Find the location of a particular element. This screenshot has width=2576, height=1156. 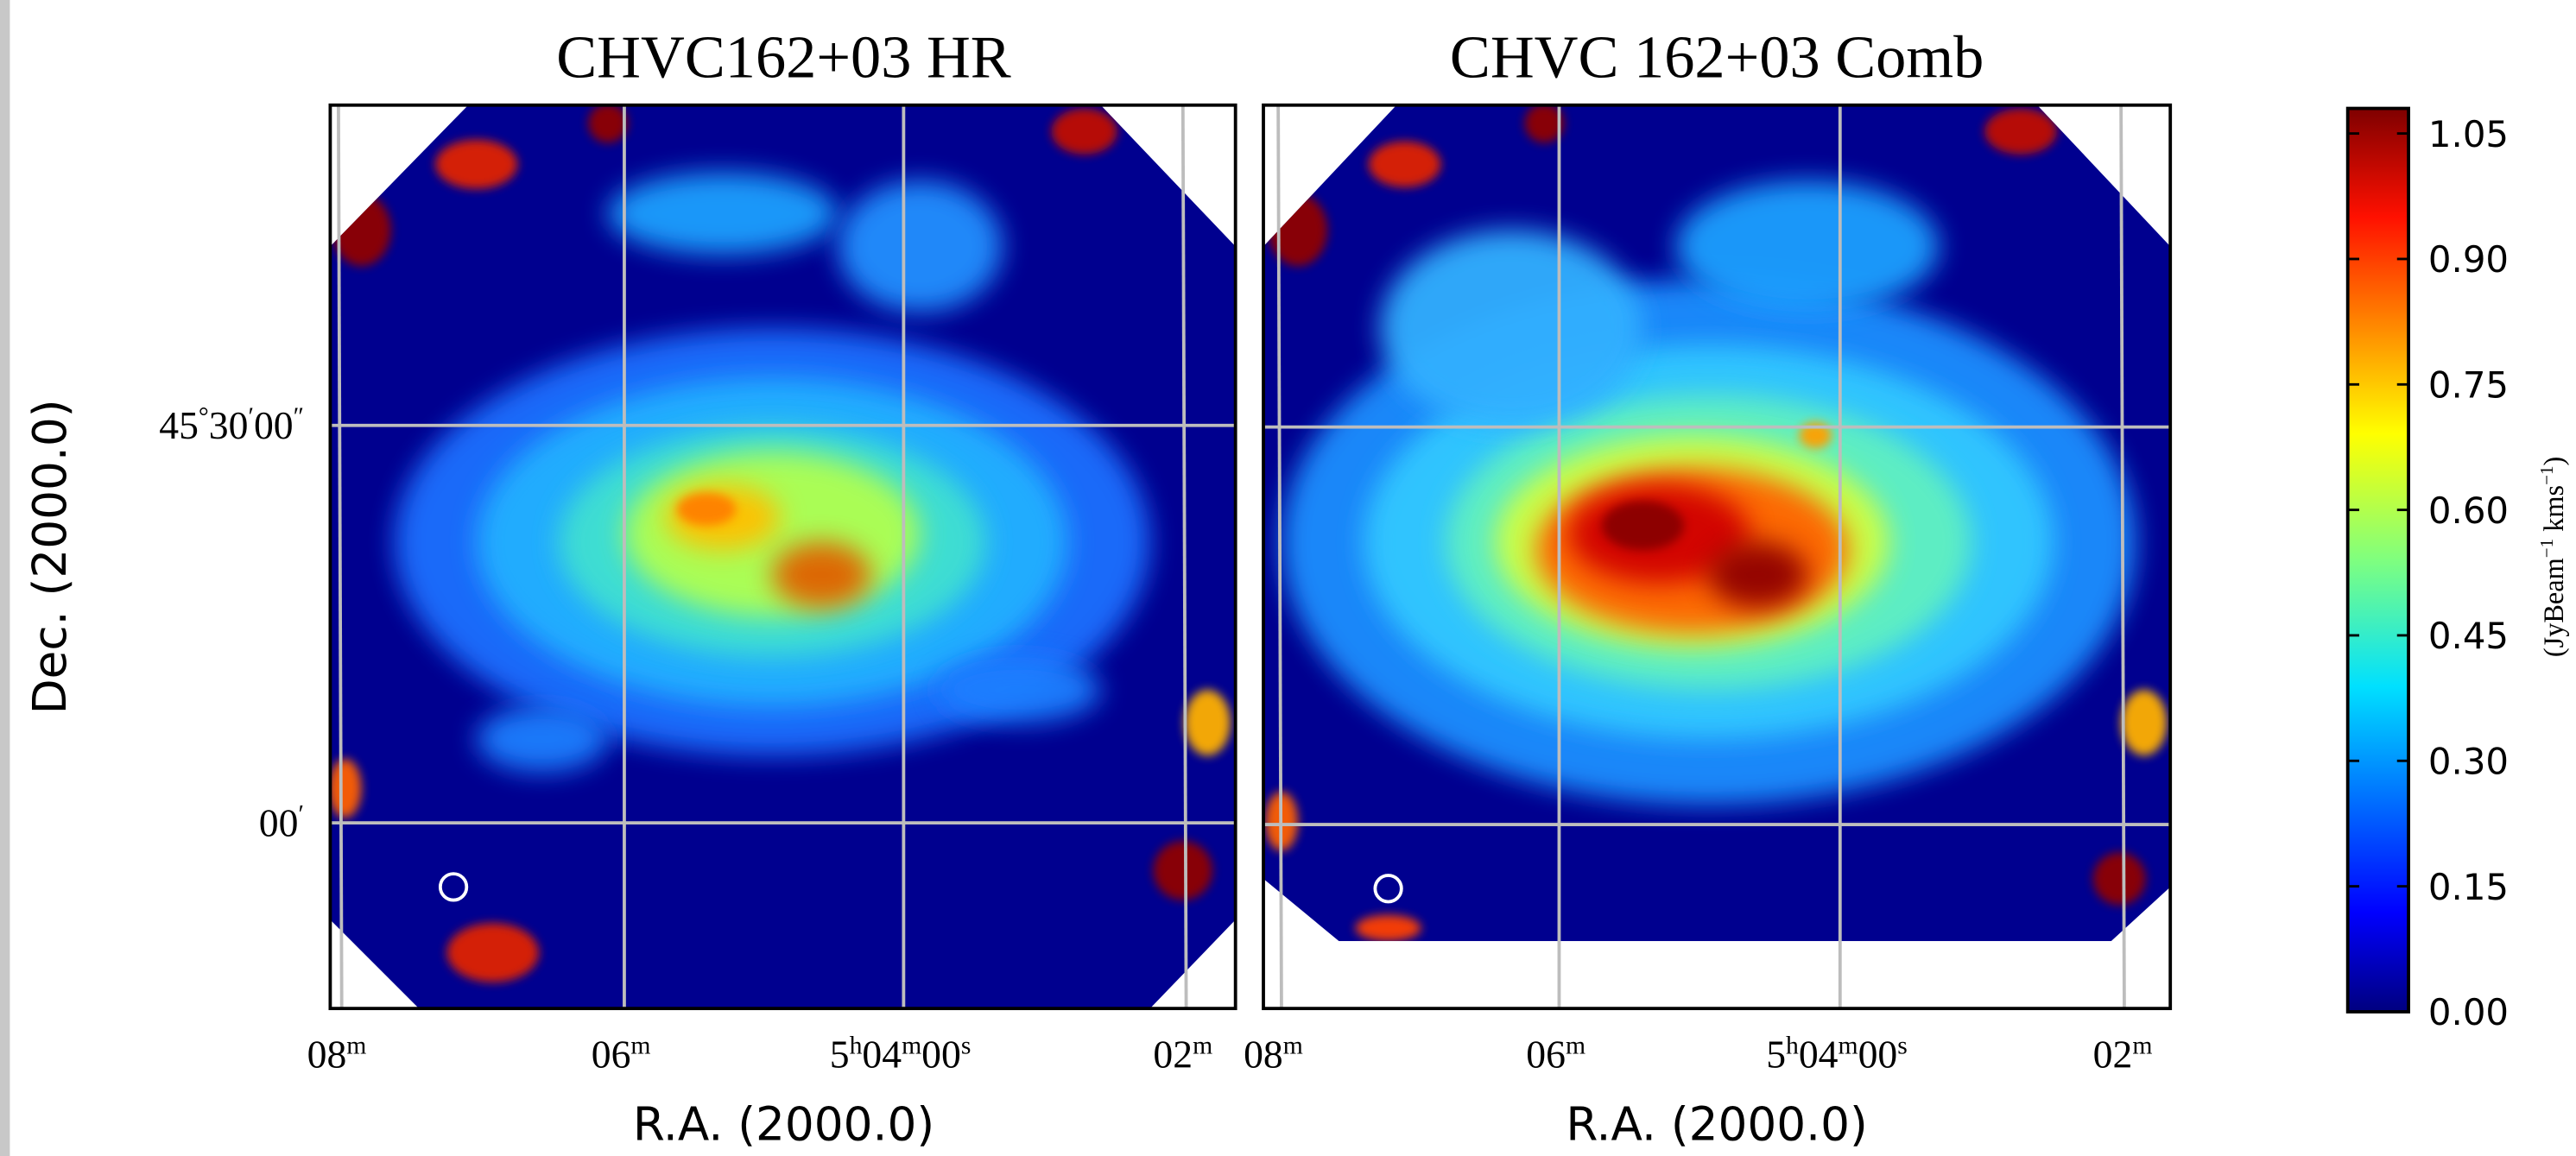

colorbar-tick-label: 0.60 is located at coordinates (2468, 511).